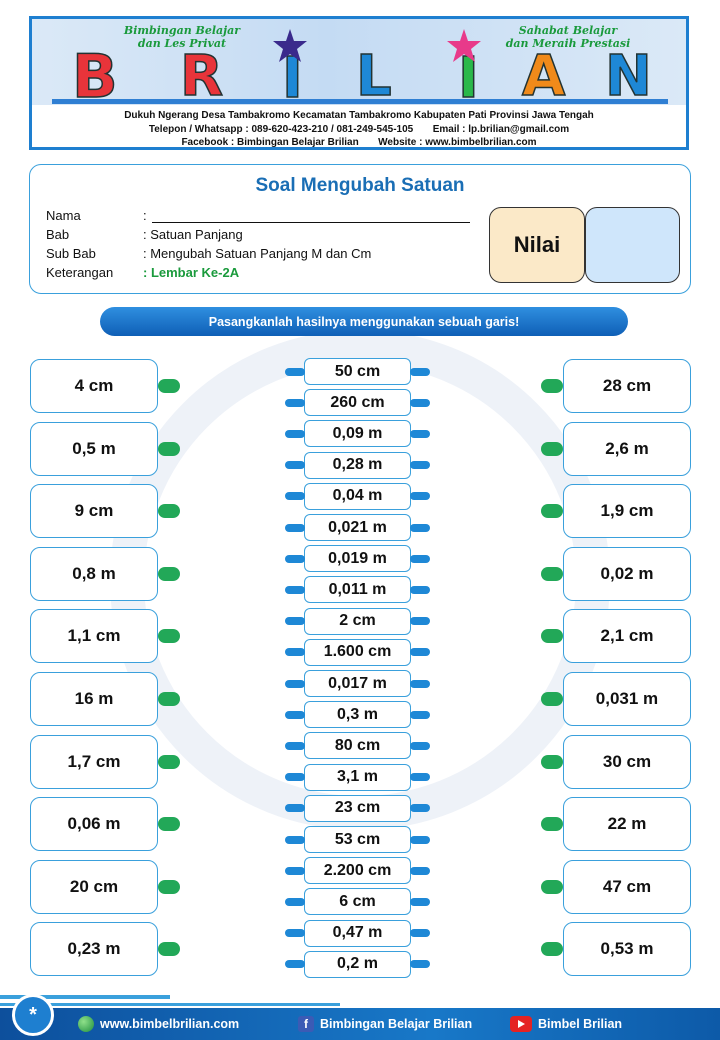 This screenshot has height=1040, width=720. I want to click on right-answer-box: 22 m, so click(627, 824).